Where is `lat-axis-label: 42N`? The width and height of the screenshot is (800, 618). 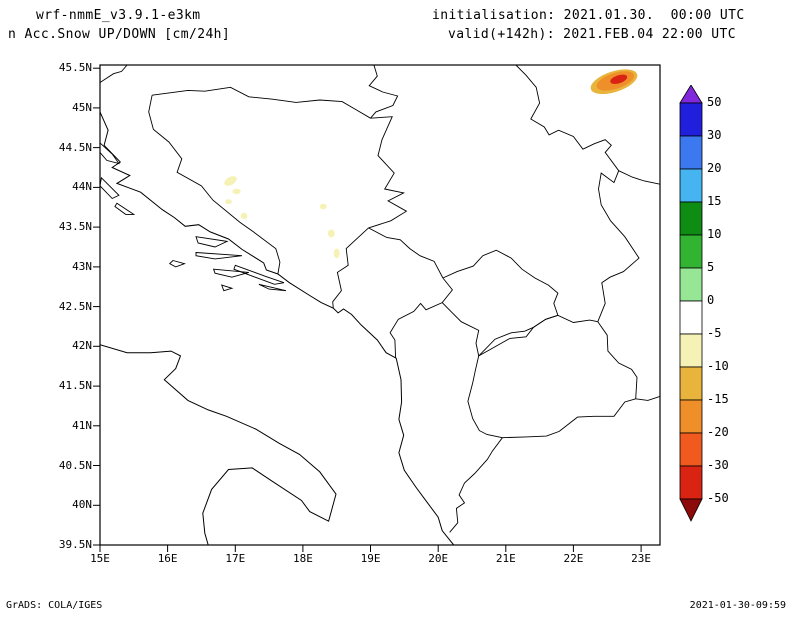 lat-axis-label: 42N is located at coordinates (82, 346).